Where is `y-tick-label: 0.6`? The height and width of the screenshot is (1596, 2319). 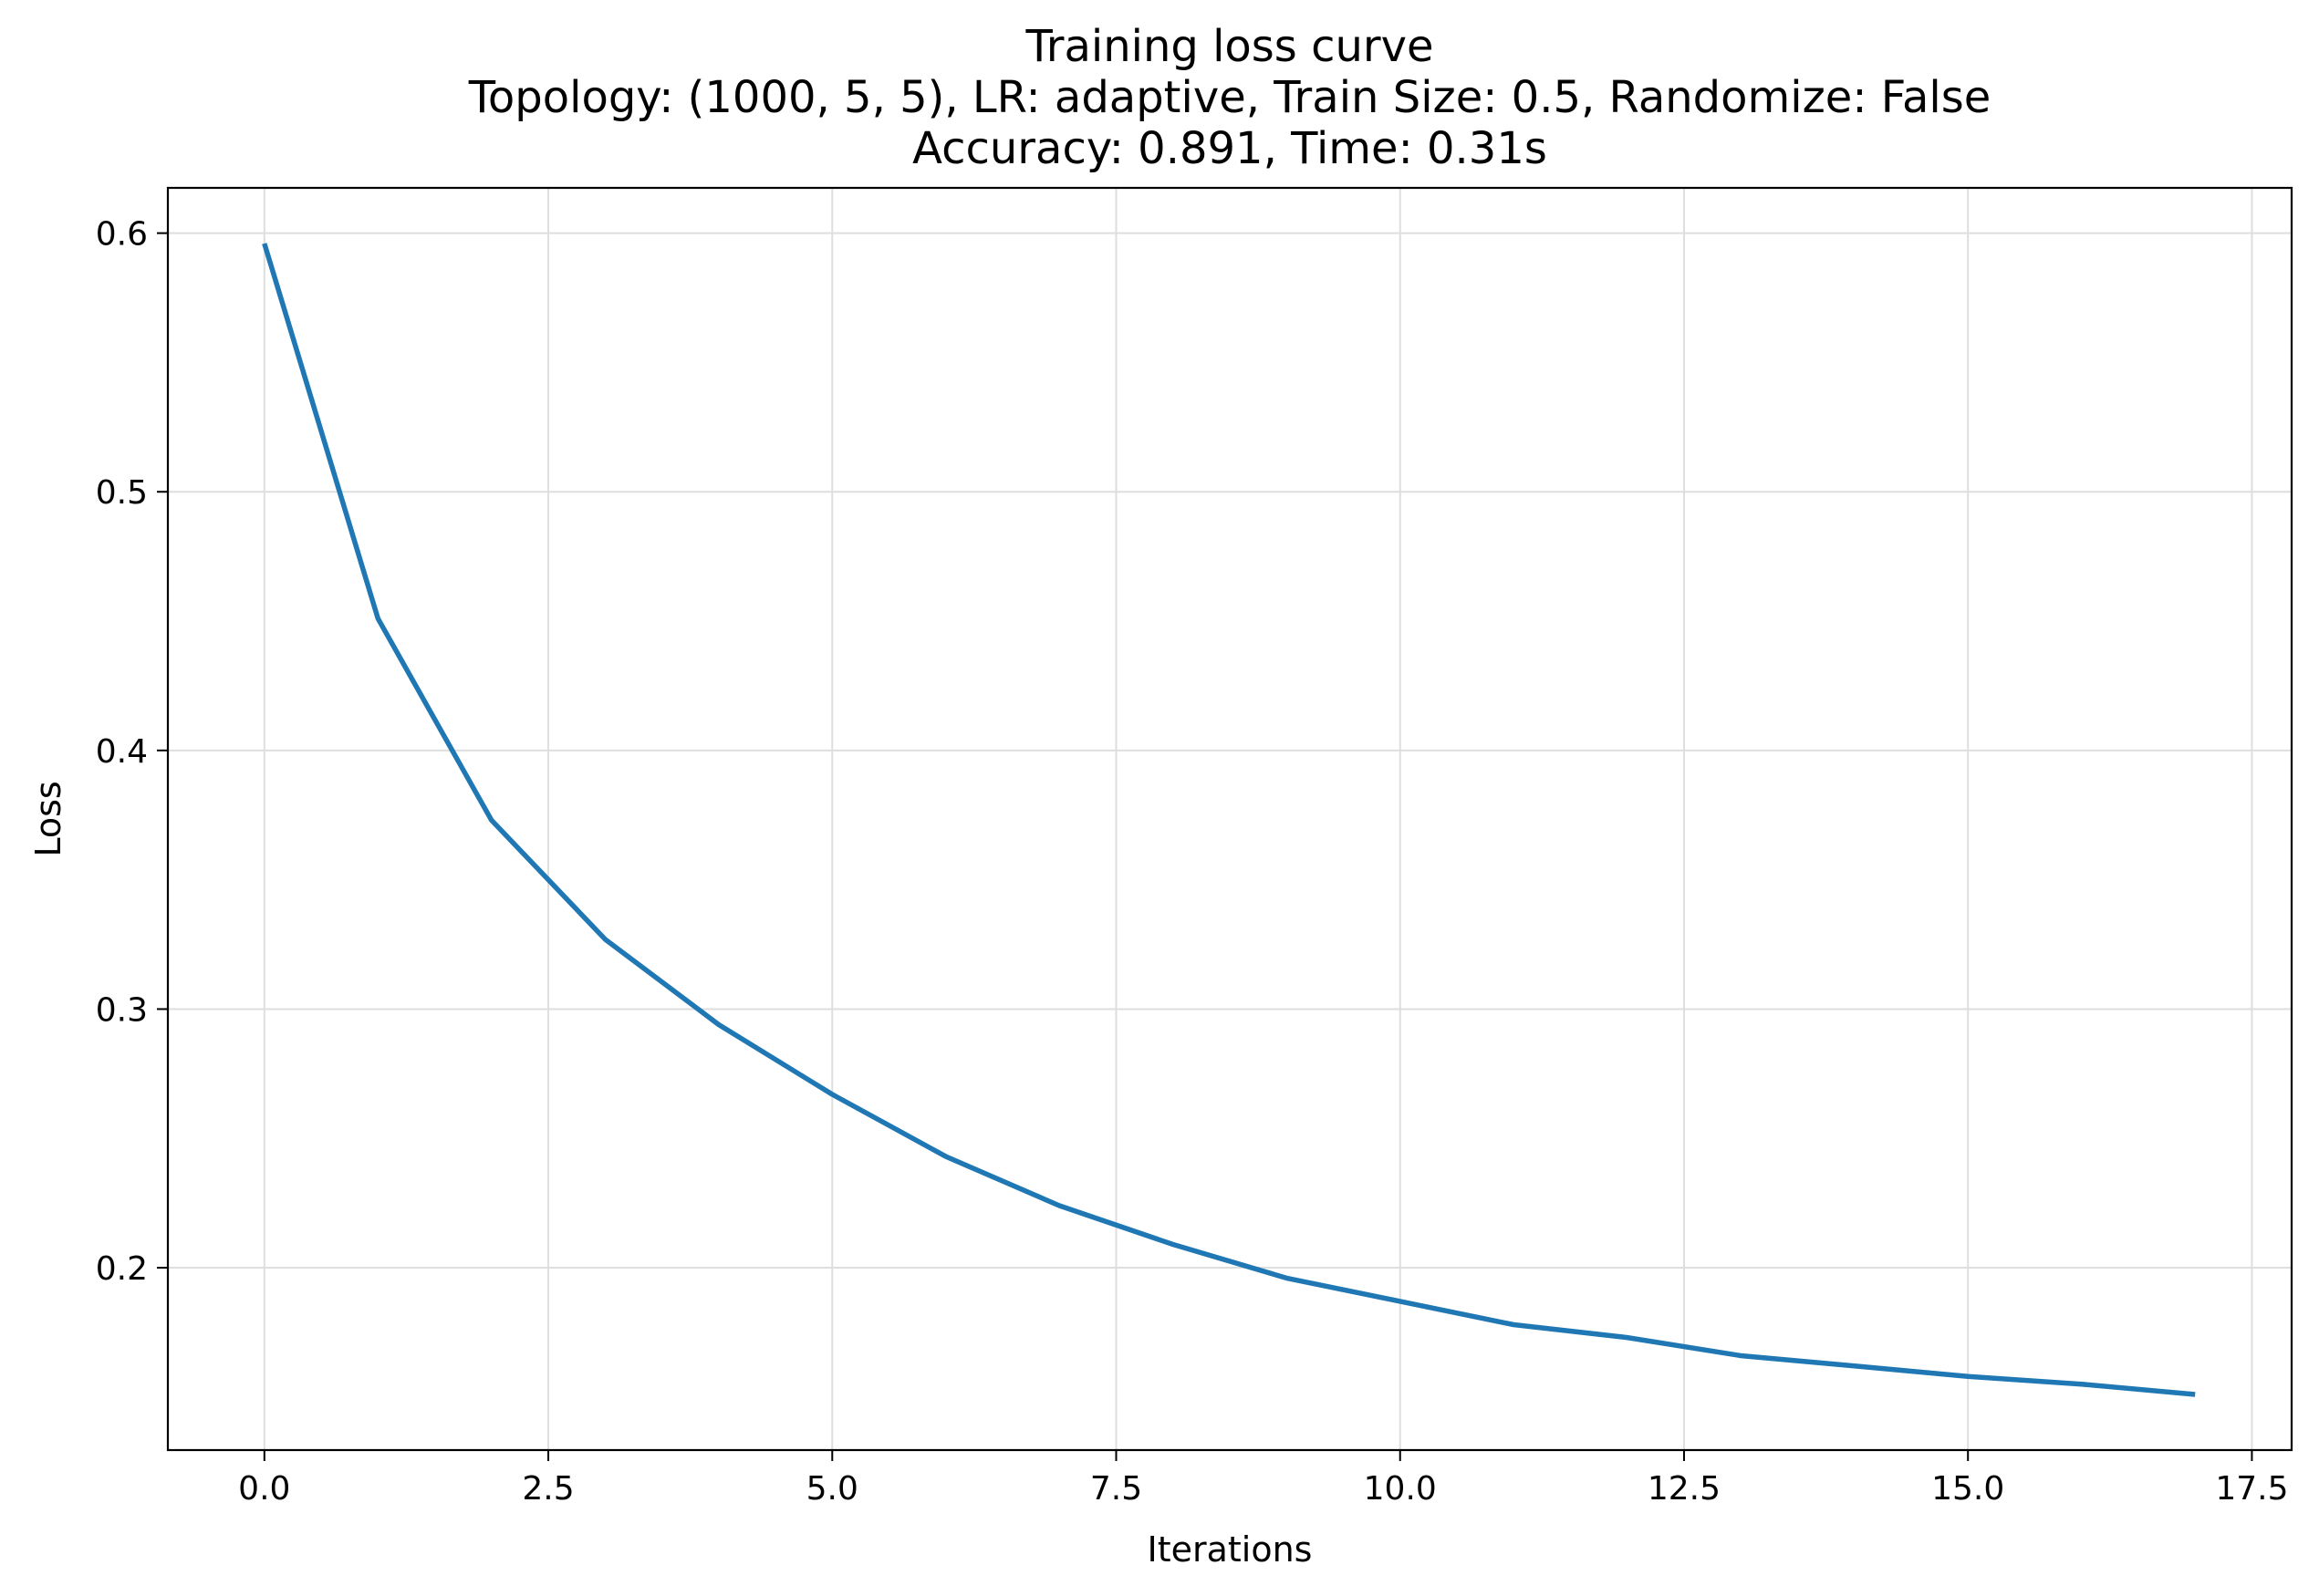
y-tick-label: 0.6 is located at coordinates (122, 235).